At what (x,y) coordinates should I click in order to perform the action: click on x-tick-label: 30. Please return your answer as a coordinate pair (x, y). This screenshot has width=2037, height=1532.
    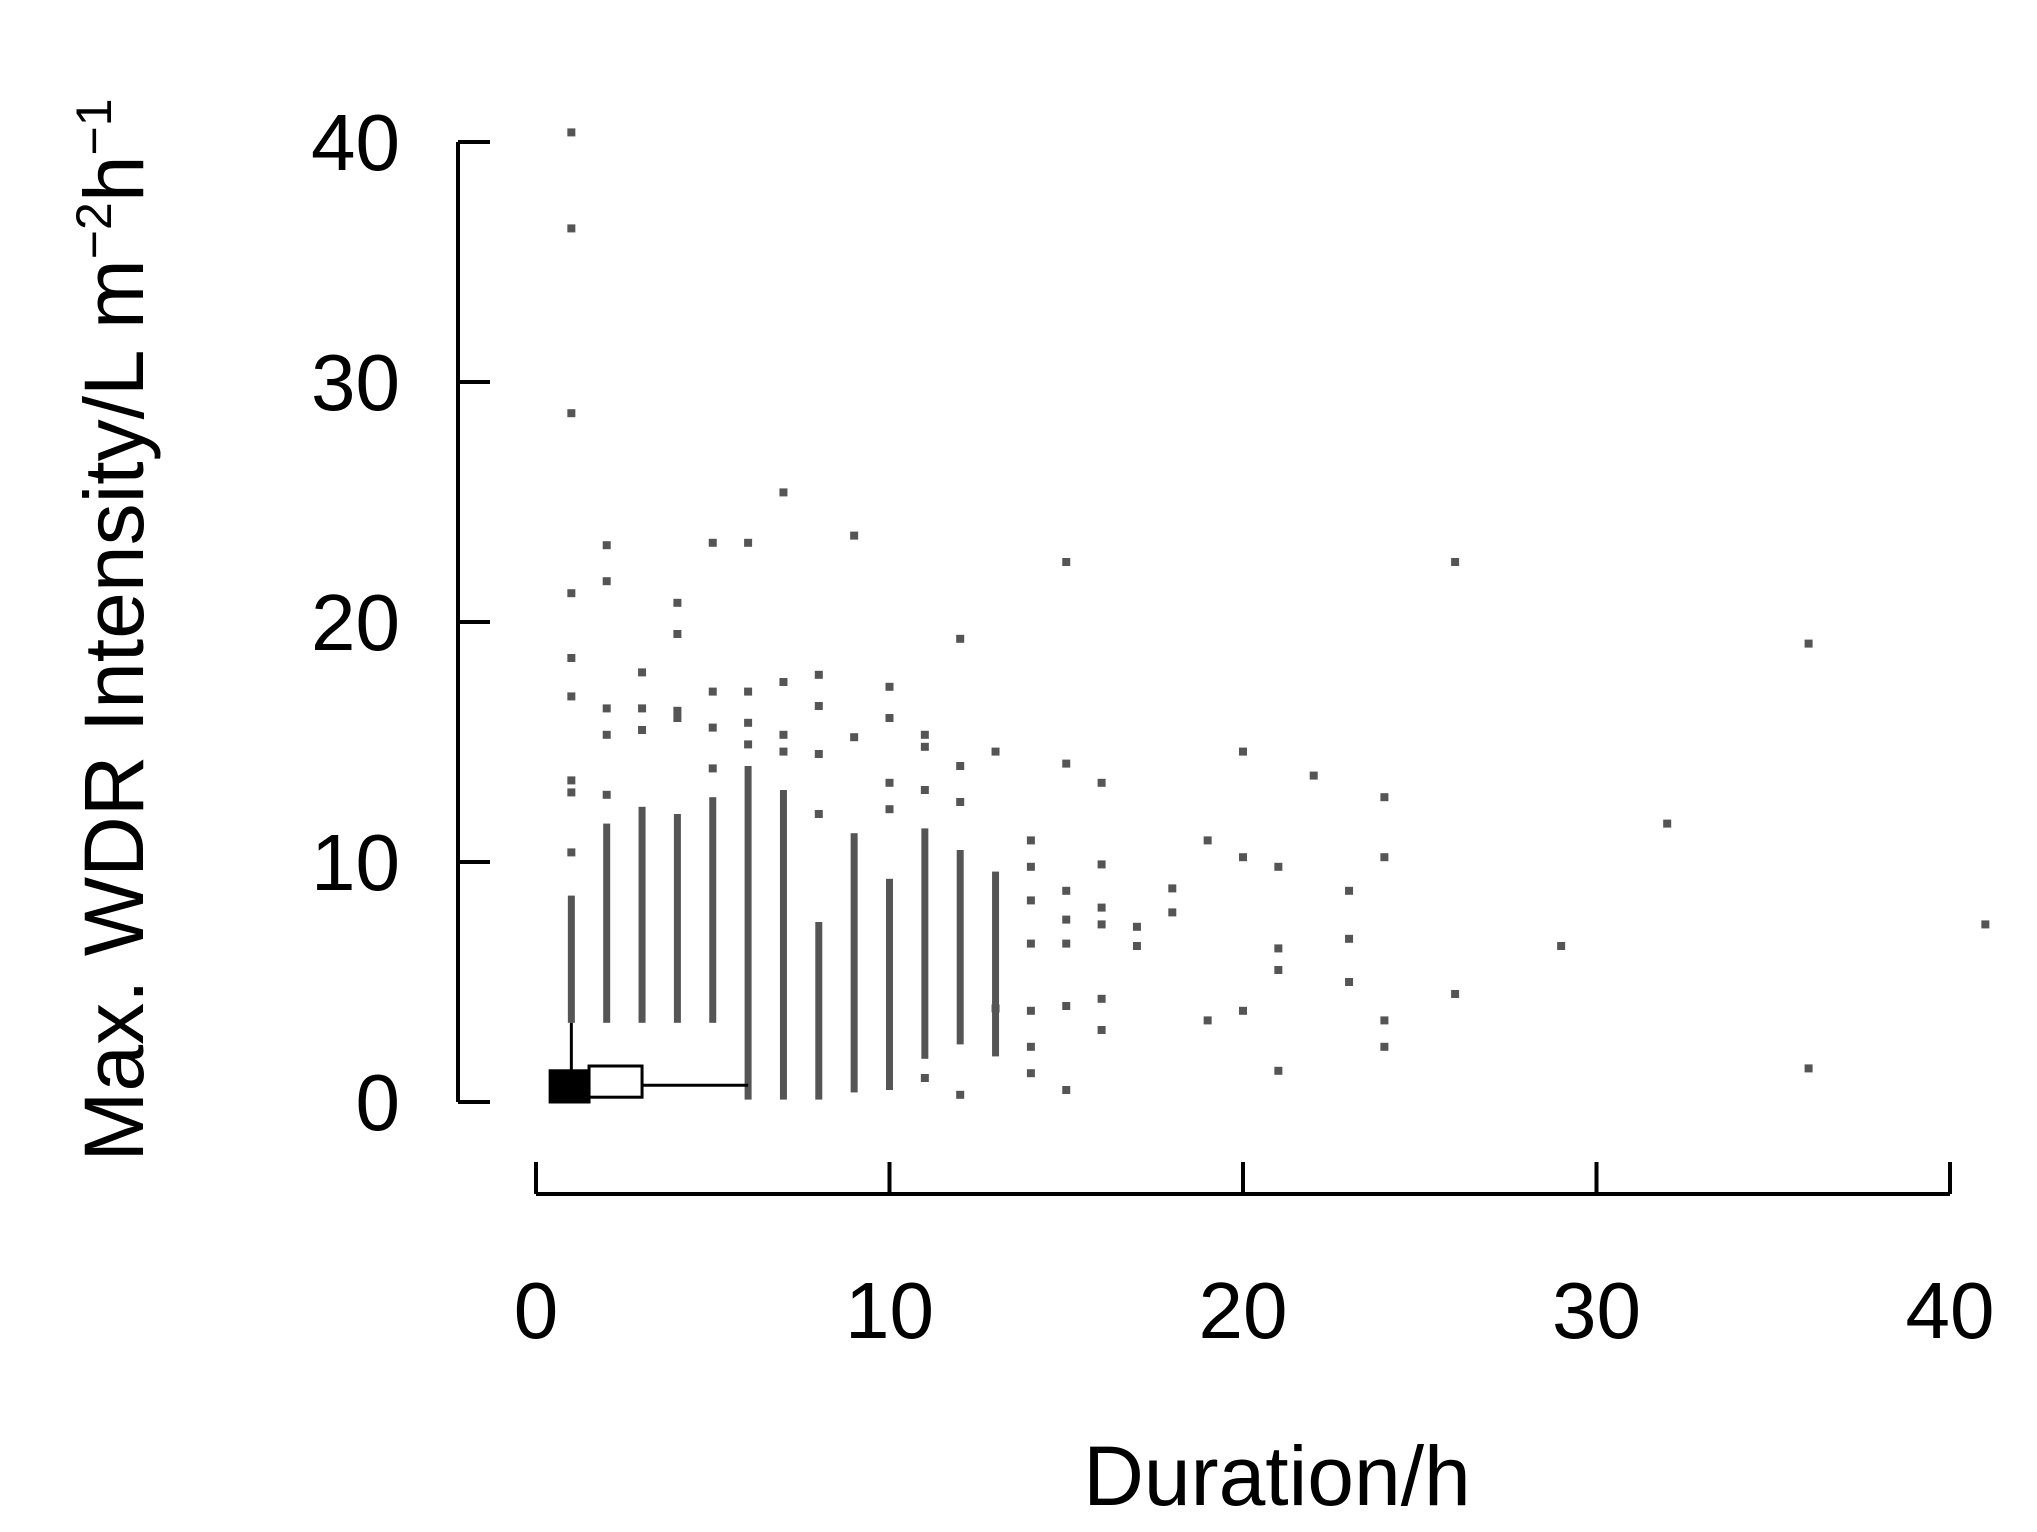
    Looking at the image, I should click on (1596, 1310).